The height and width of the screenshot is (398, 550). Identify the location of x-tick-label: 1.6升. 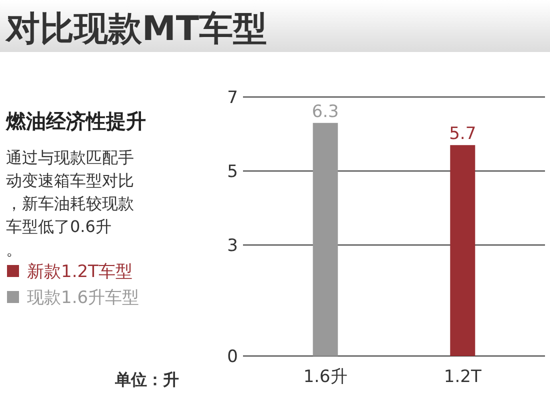
(325, 377).